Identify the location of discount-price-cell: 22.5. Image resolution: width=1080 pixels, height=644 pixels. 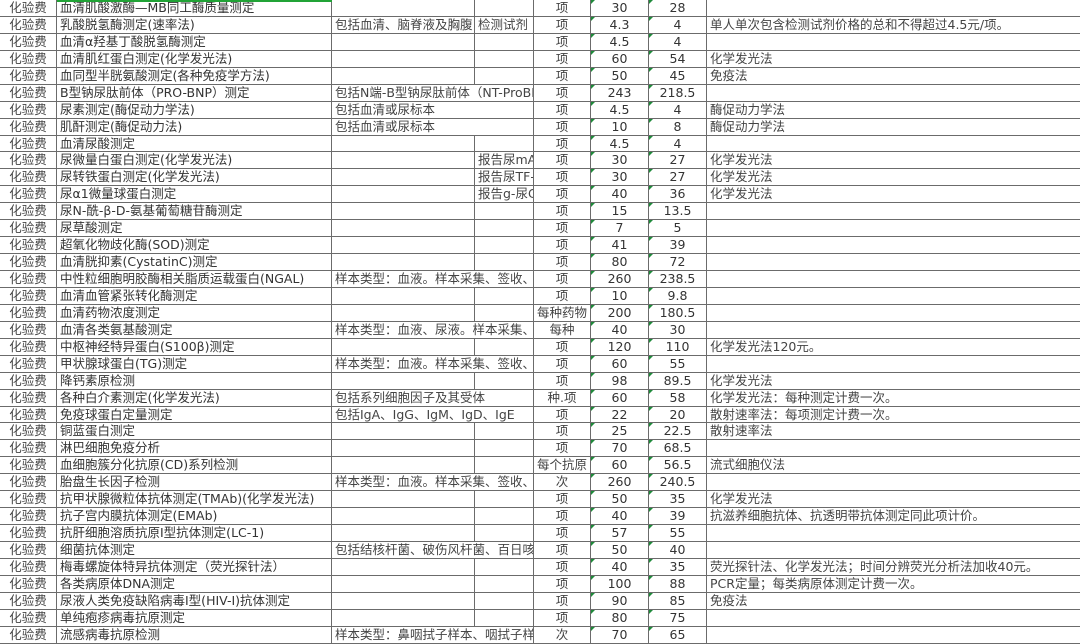
(678, 431).